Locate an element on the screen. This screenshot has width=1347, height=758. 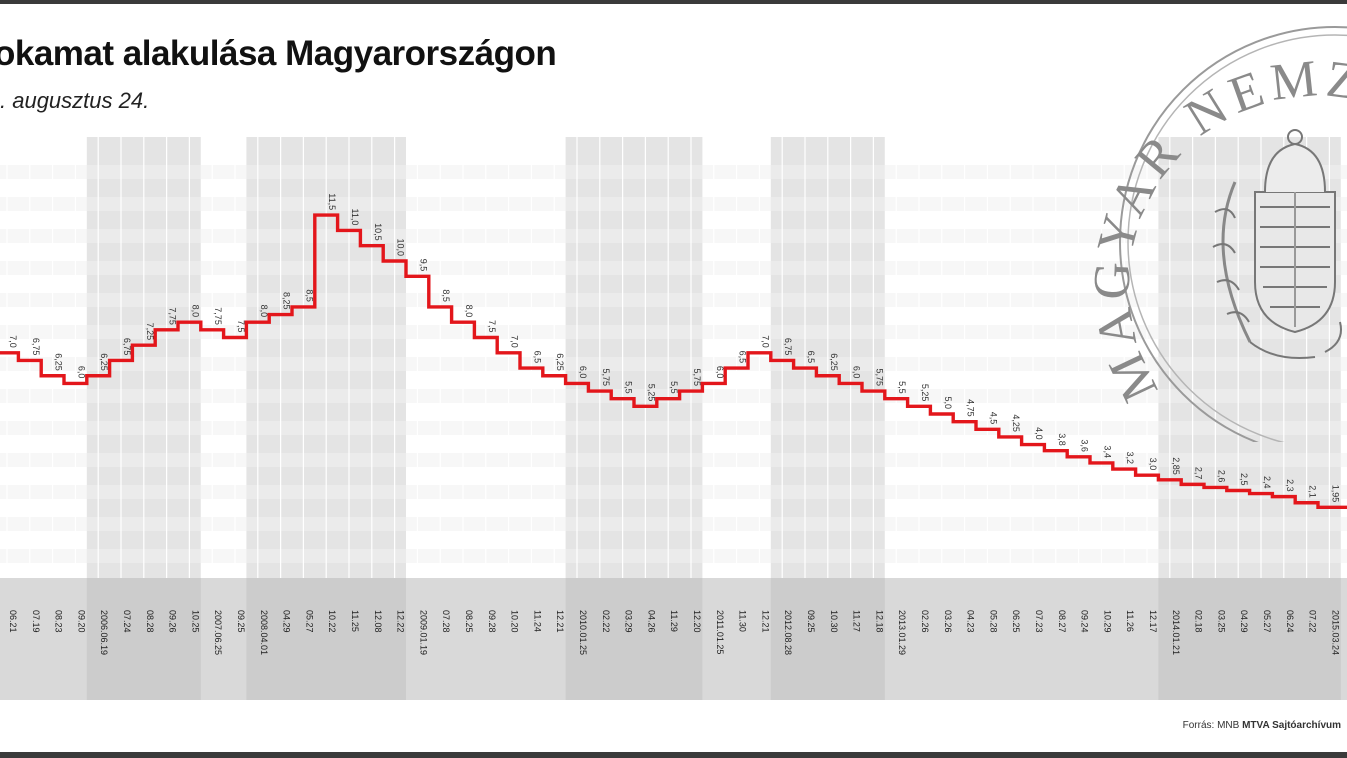
x-tick-label: 10.25 is located at coordinates (195, 621).